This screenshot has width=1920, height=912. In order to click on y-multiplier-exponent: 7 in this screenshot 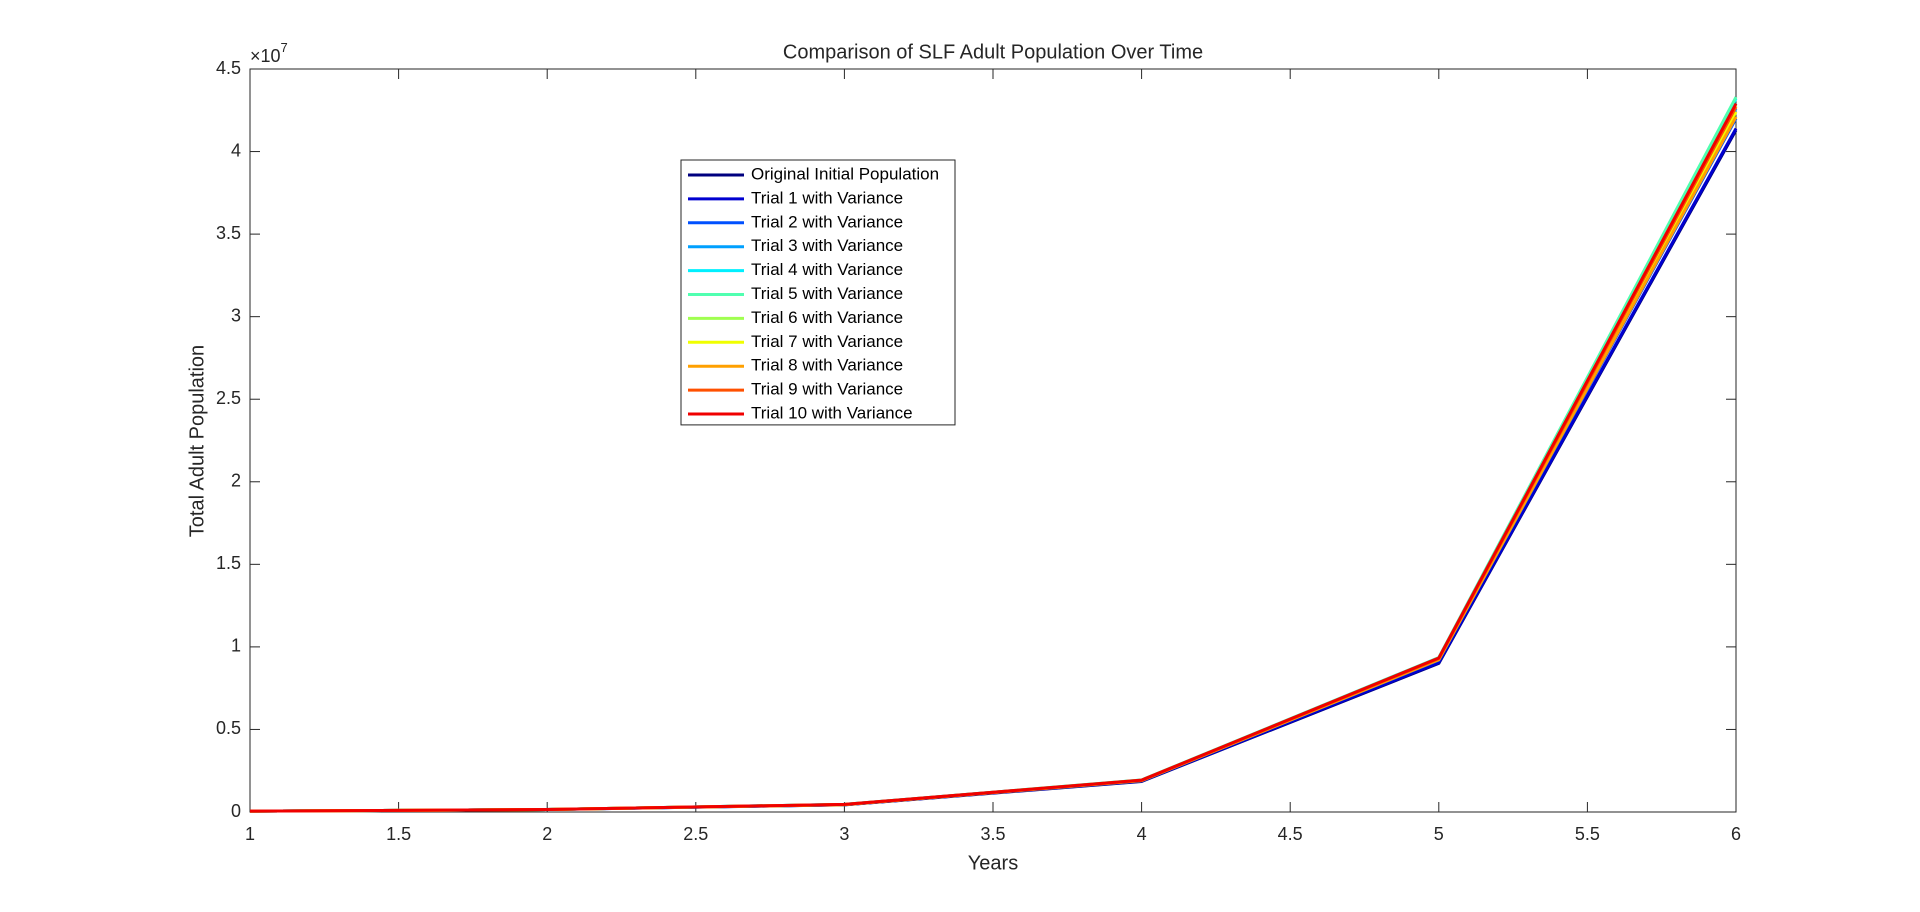, I will do `click(284, 47)`.